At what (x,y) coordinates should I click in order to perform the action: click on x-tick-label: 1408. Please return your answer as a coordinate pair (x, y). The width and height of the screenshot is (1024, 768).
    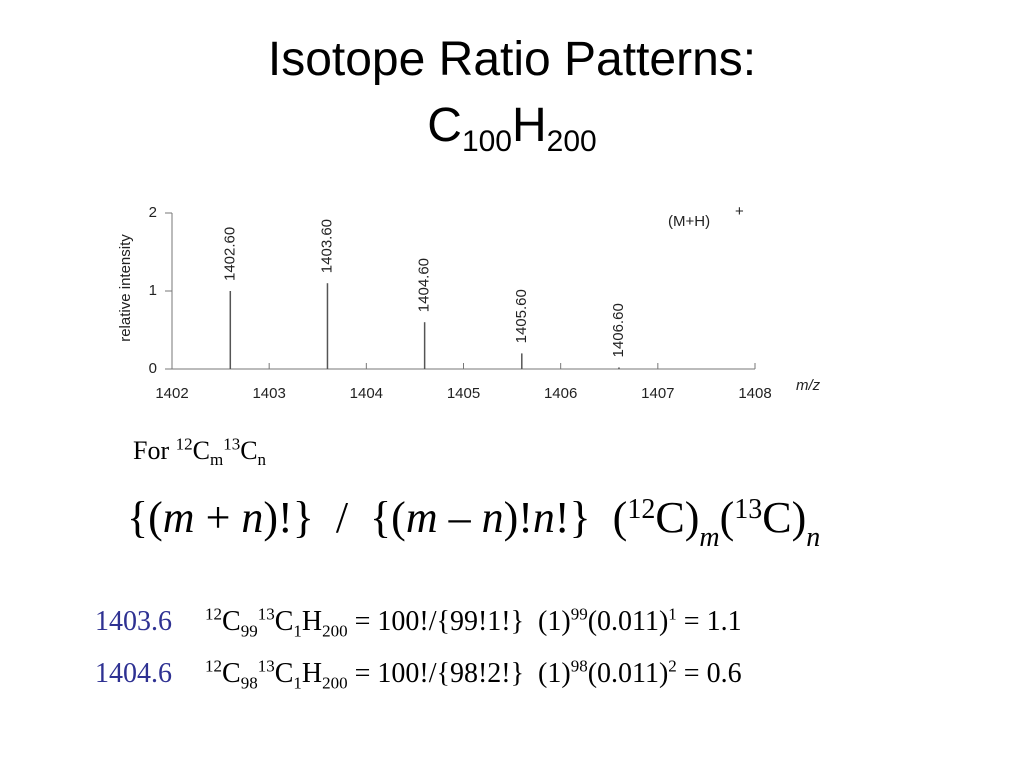
    Looking at the image, I should click on (754, 393).